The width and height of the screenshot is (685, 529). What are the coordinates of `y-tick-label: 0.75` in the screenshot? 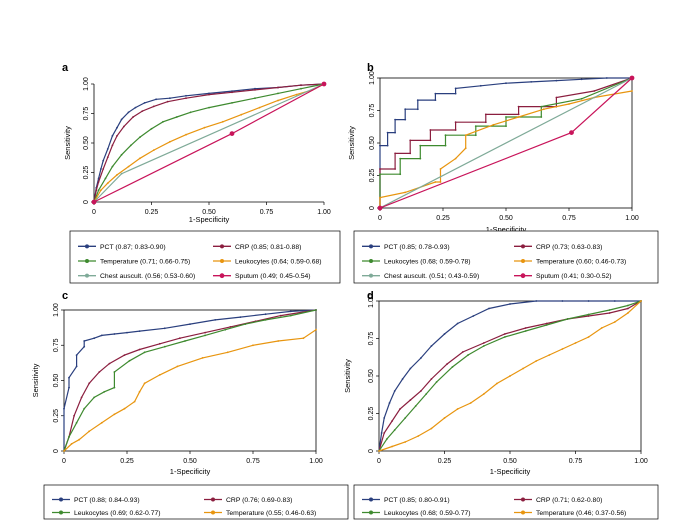 It's located at (86, 114).